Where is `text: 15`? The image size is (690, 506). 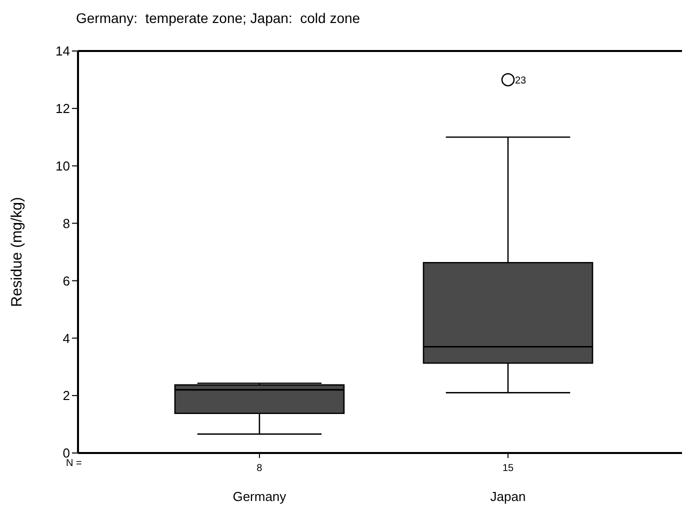
text: 15 is located at coordinates (508, 468).